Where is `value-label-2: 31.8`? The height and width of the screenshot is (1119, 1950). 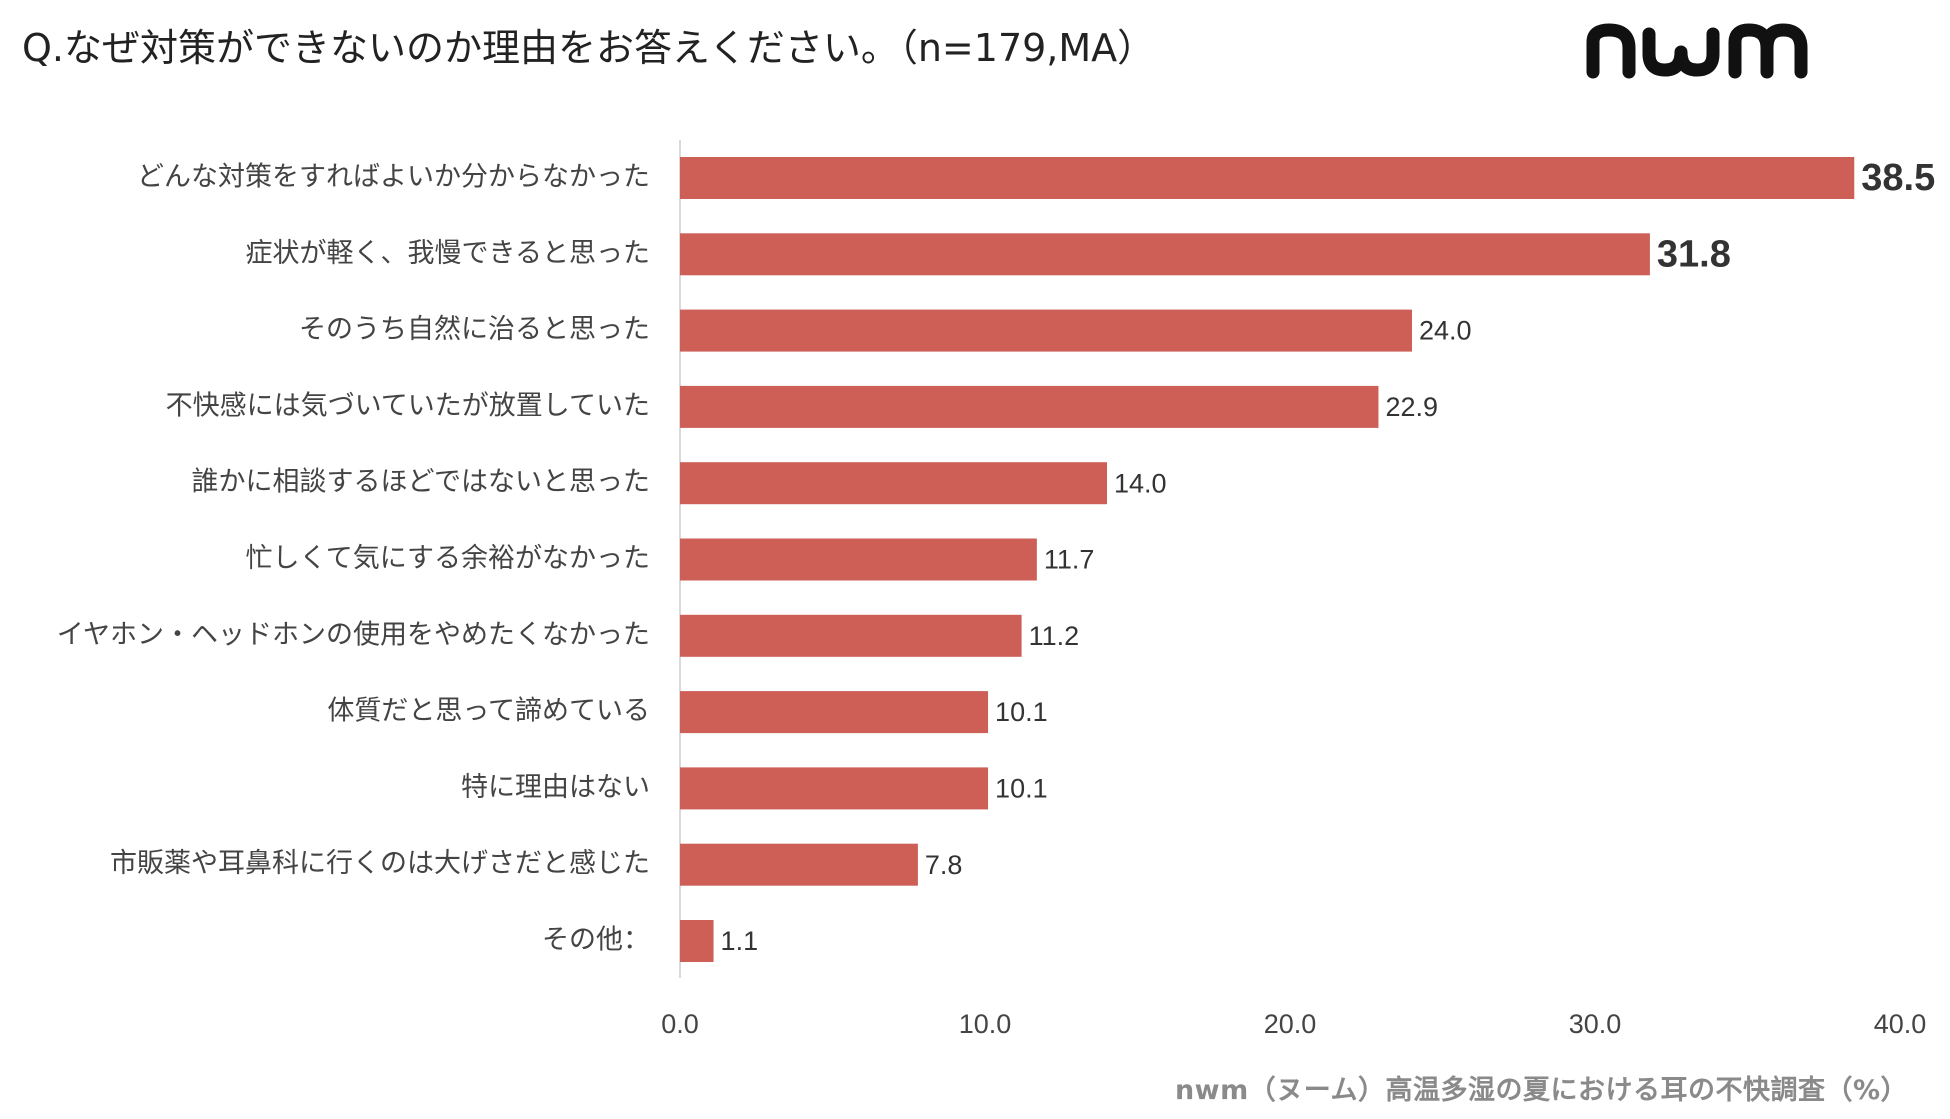 value-label-2: 31.8 is located at coordinates (1694, 254).